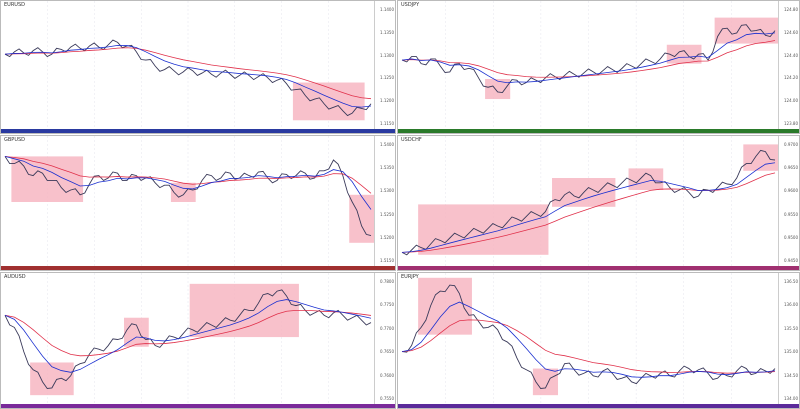  Describe the element at coordinates (788, 338) in the screenshot. I see `price-axis: 136.50 136.00 135.50 135.00 134.50 134.00` at that location.